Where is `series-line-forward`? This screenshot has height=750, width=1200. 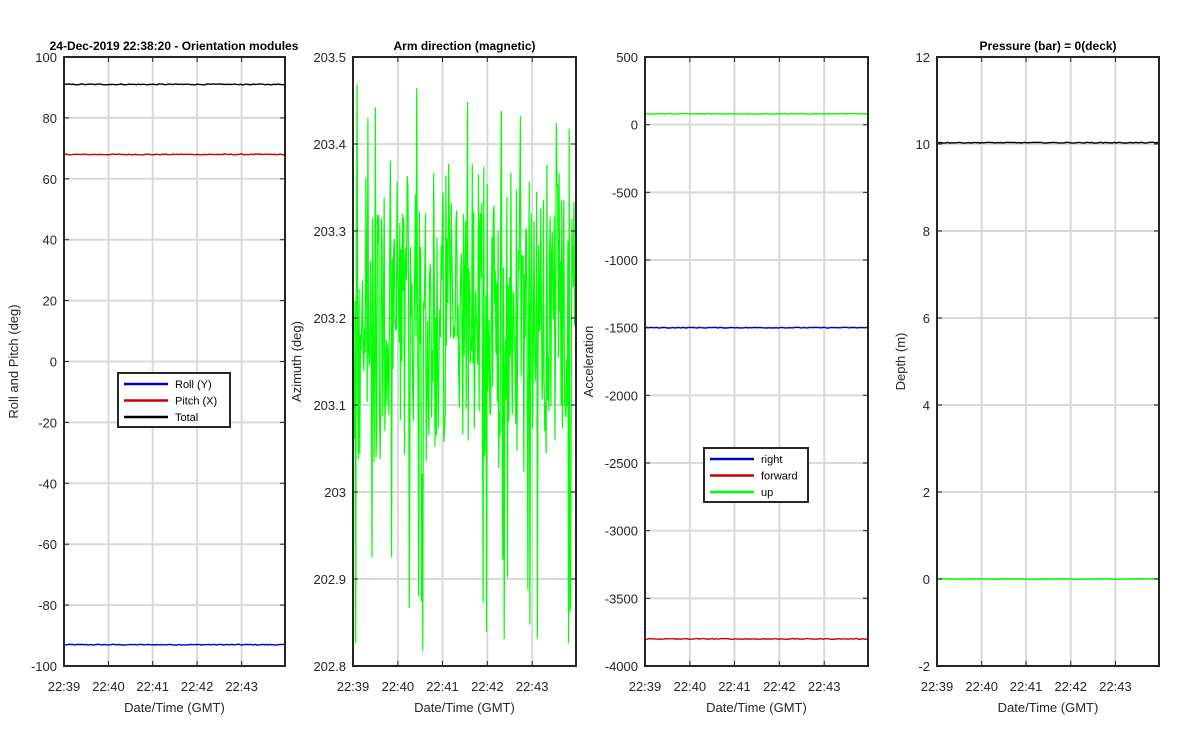
series-line-forward is located at coordinates (756, 639).